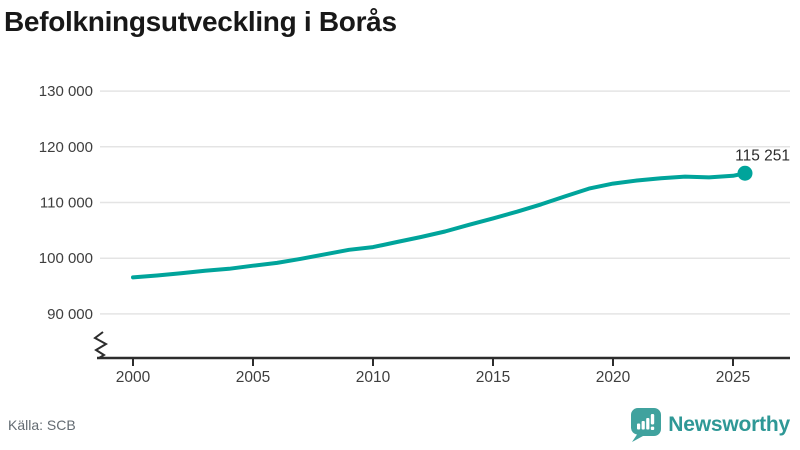 The image size is (800, 450). I want to click on newsworthy-logo: Newsworthy, so click(710, 425).